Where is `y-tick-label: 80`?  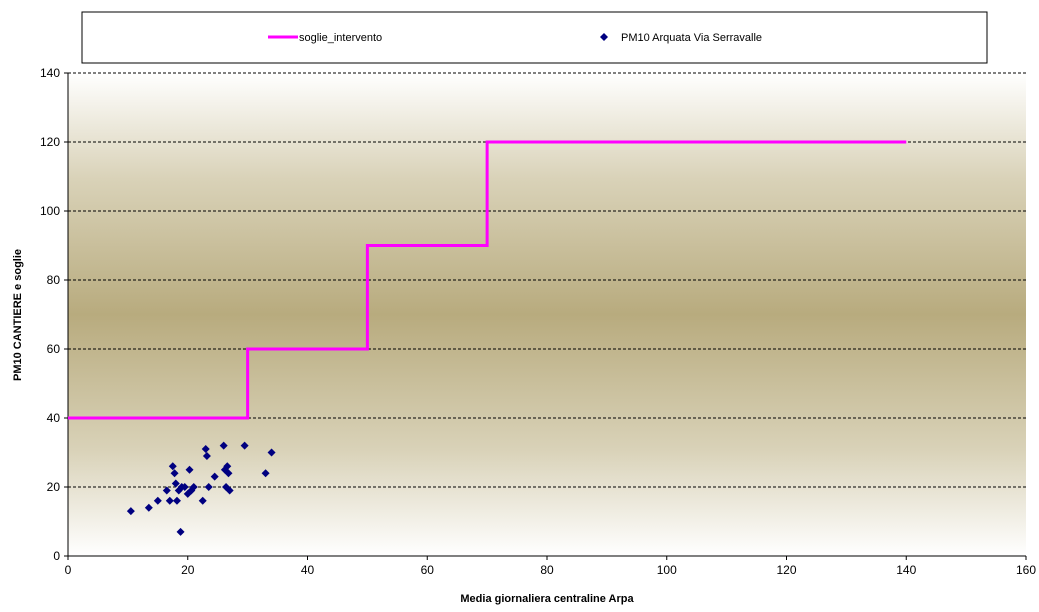
y-tick-label: 80 is located at coordinates (54, 280).